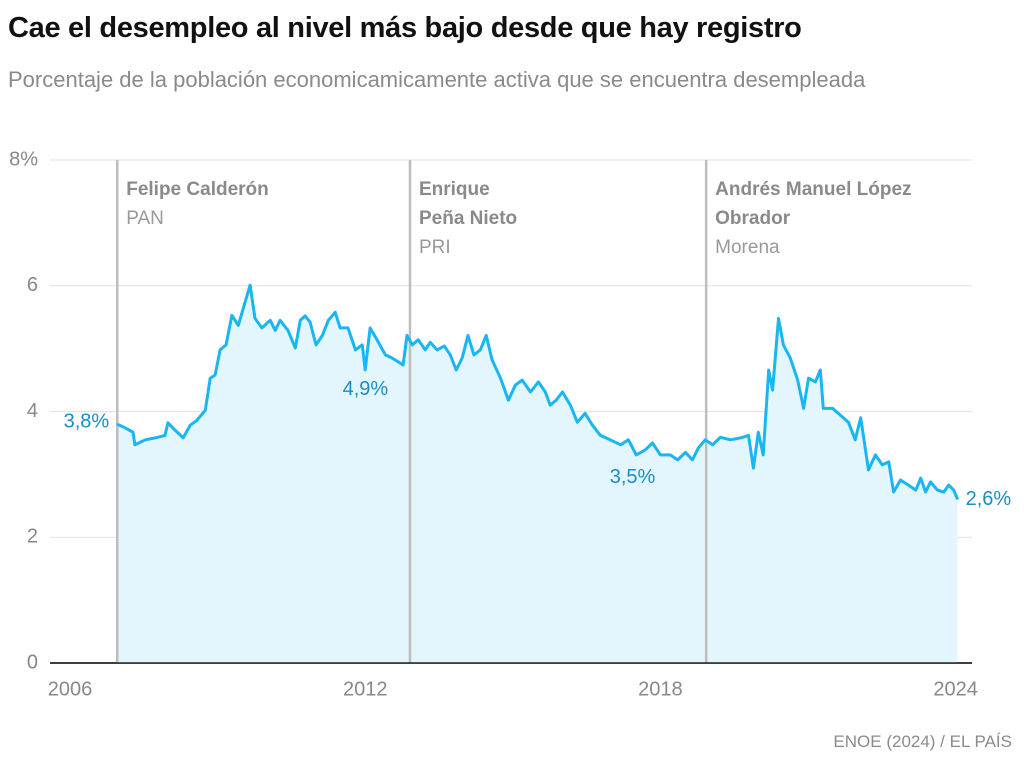 This screenshot has height=769, width=1024. What do you see at coordinates (87, 421) in the screenshot?
I see `value-label: 3,8%` at bounding box center [87, 421].